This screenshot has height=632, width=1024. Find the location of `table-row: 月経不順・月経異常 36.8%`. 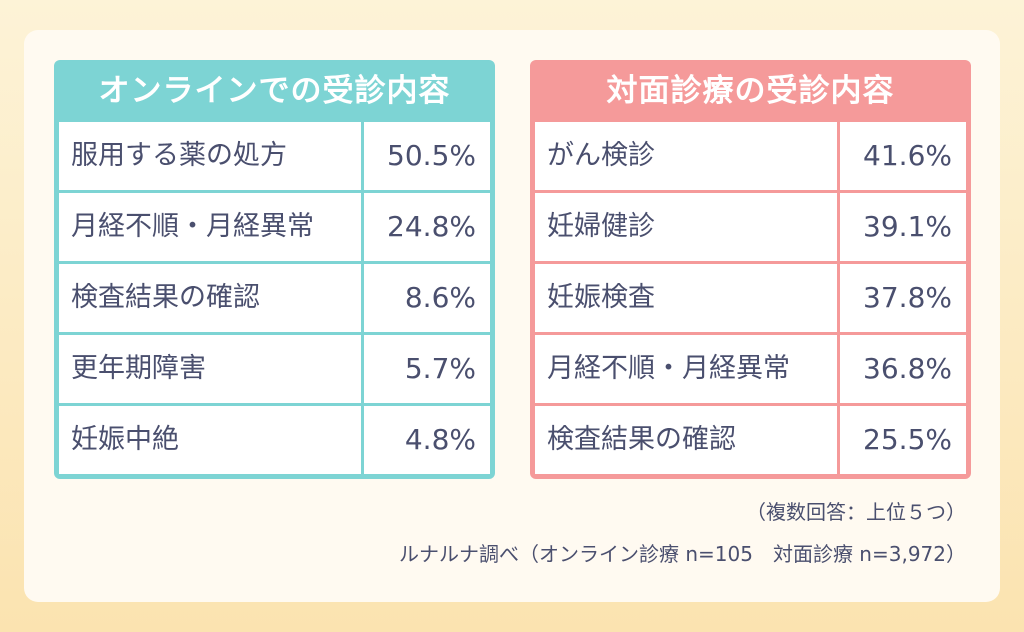

table-row: 月経不順・月経異常 36.8% is located at coordinates (750, 369).